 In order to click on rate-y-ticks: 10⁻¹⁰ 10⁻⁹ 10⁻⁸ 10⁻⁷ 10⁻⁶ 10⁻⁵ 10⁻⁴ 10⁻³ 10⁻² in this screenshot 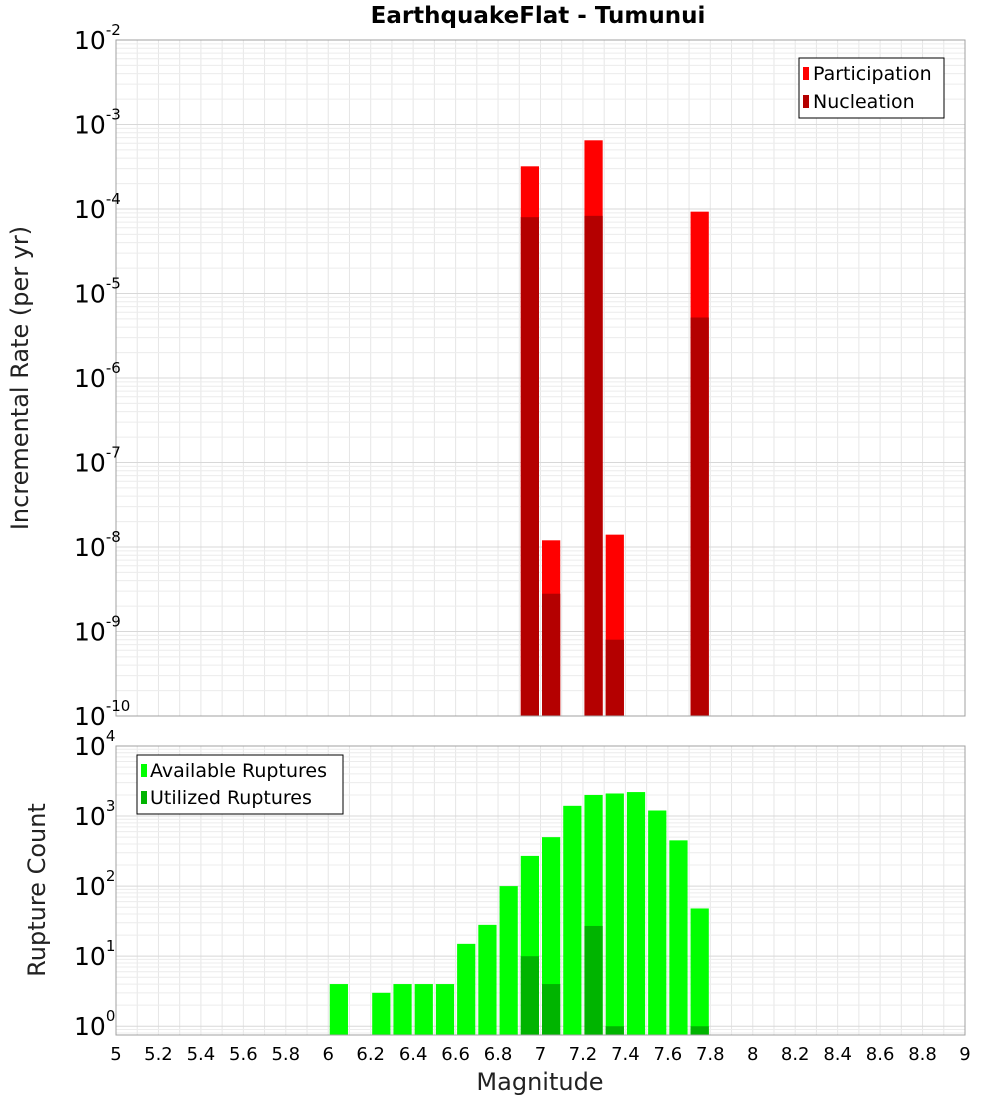, I will do `click(102, 376)`.